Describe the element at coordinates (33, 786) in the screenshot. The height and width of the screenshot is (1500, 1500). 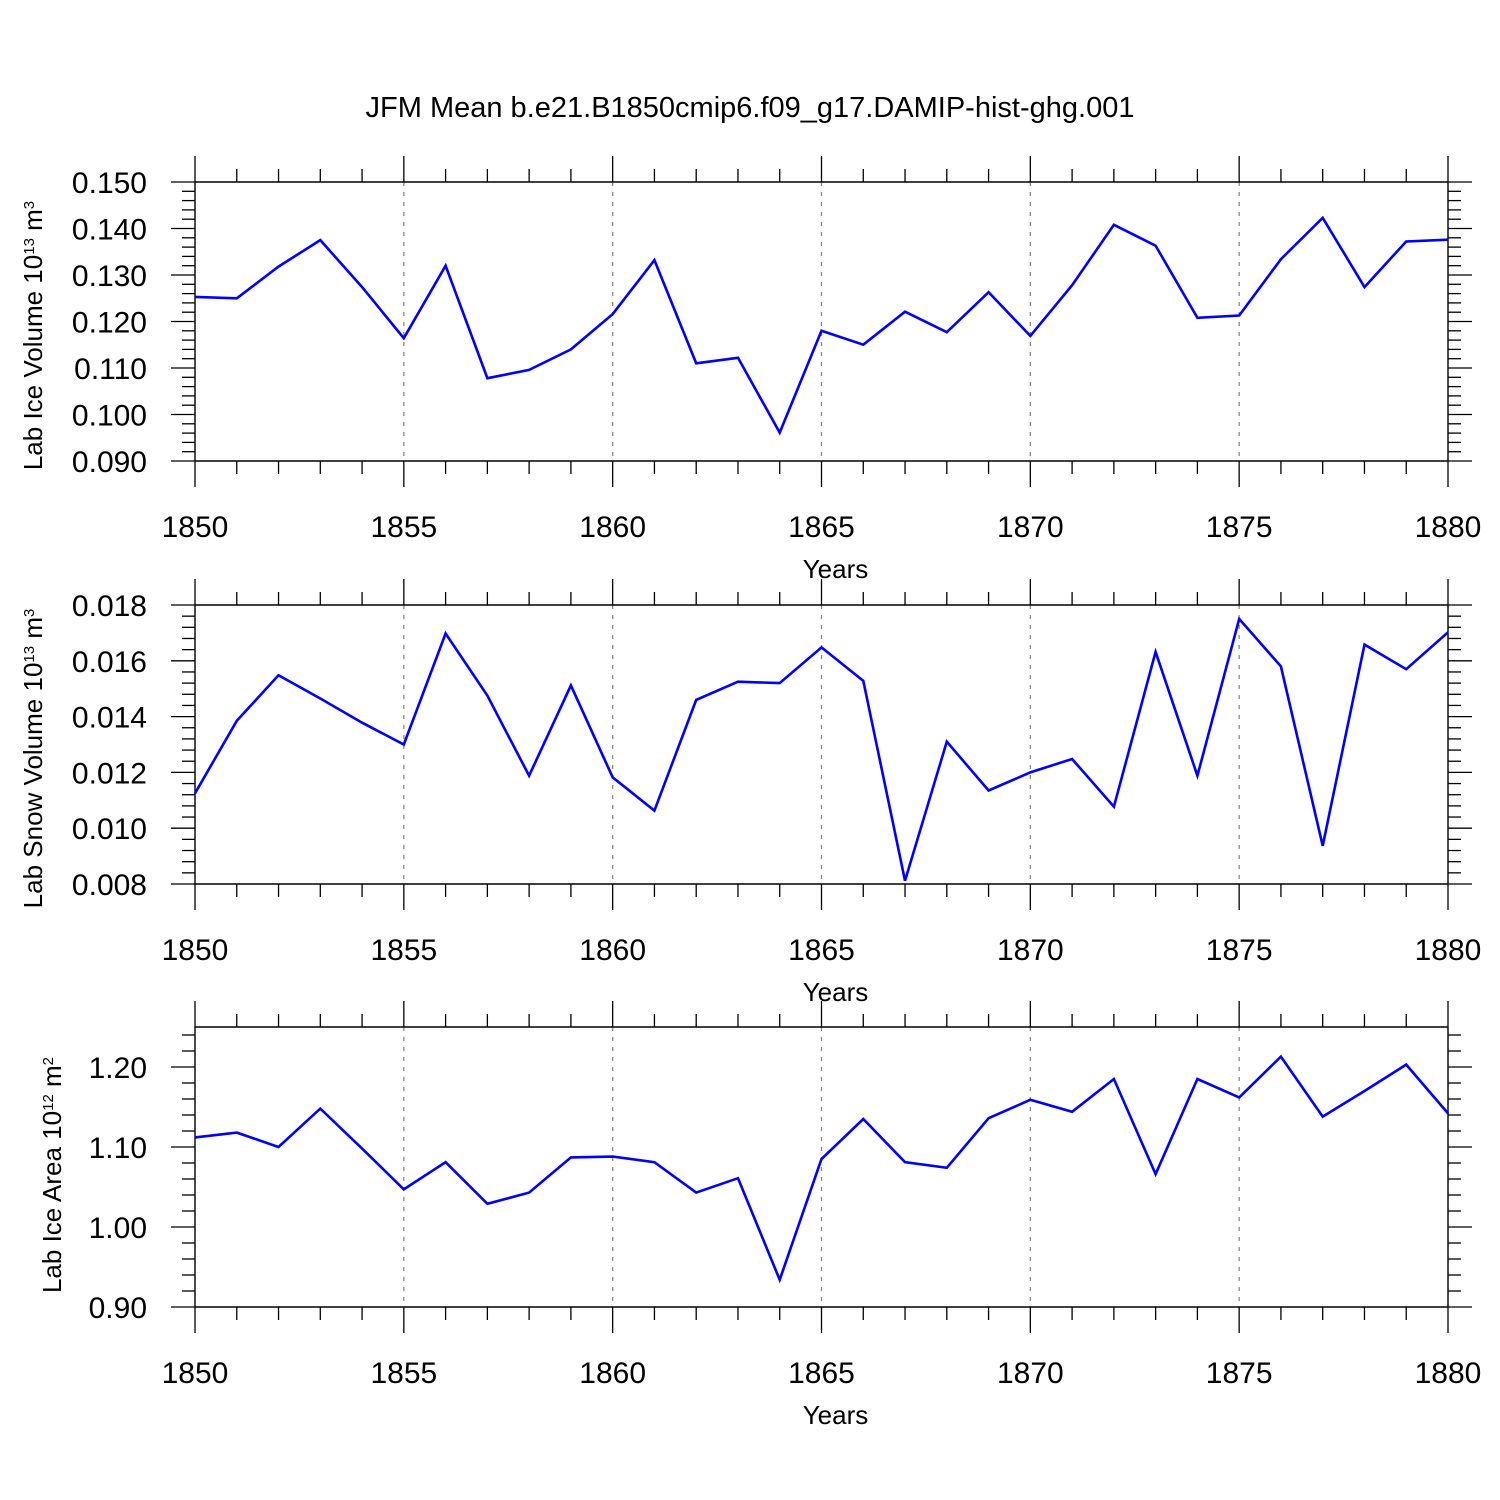
I see `y-axis-title-base: Lab Snow Volume 10` at that location.